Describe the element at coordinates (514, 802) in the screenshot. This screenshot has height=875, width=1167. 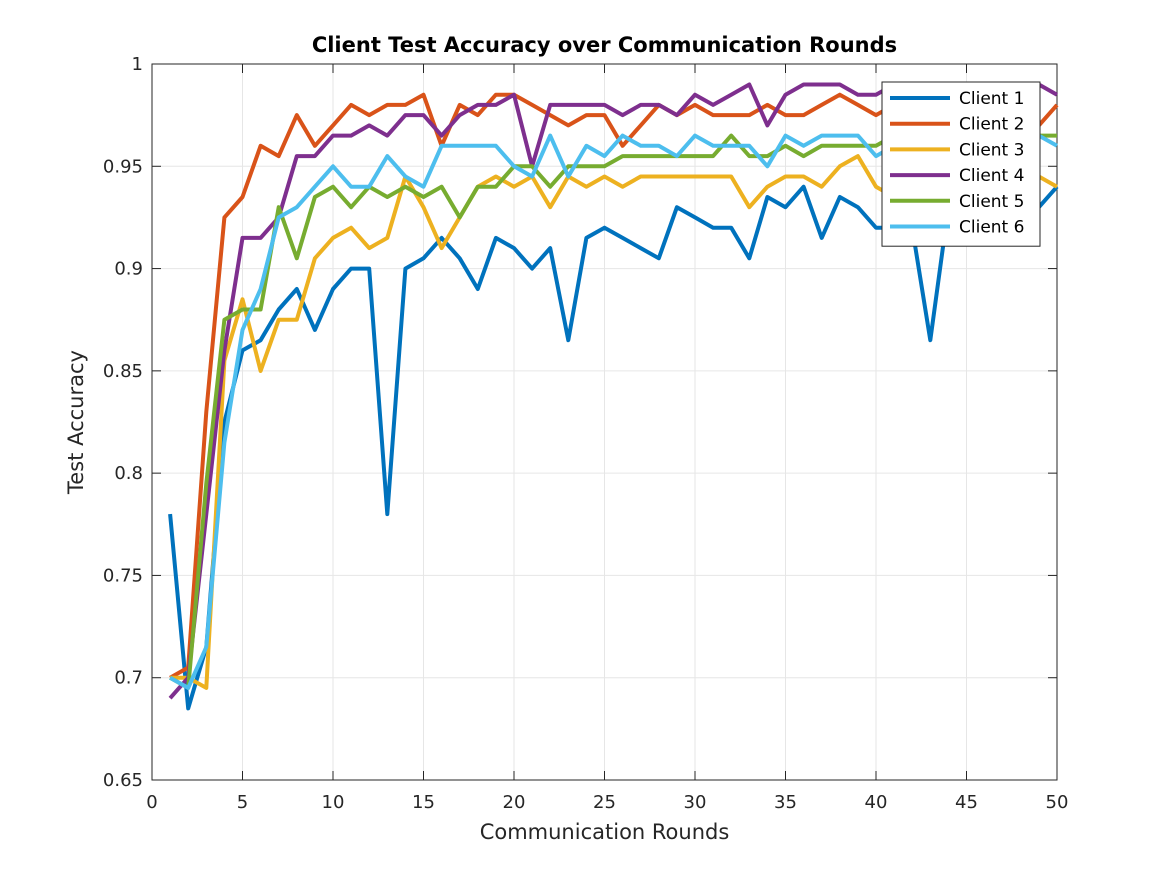
I see `x-tick-label: 20` at that location.